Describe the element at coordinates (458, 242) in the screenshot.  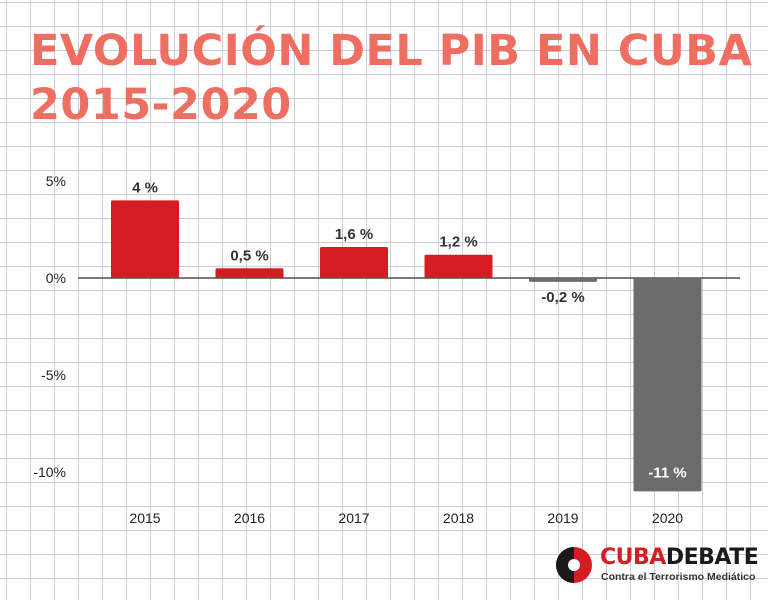
I see `data-label: 1,2 %` at that location.